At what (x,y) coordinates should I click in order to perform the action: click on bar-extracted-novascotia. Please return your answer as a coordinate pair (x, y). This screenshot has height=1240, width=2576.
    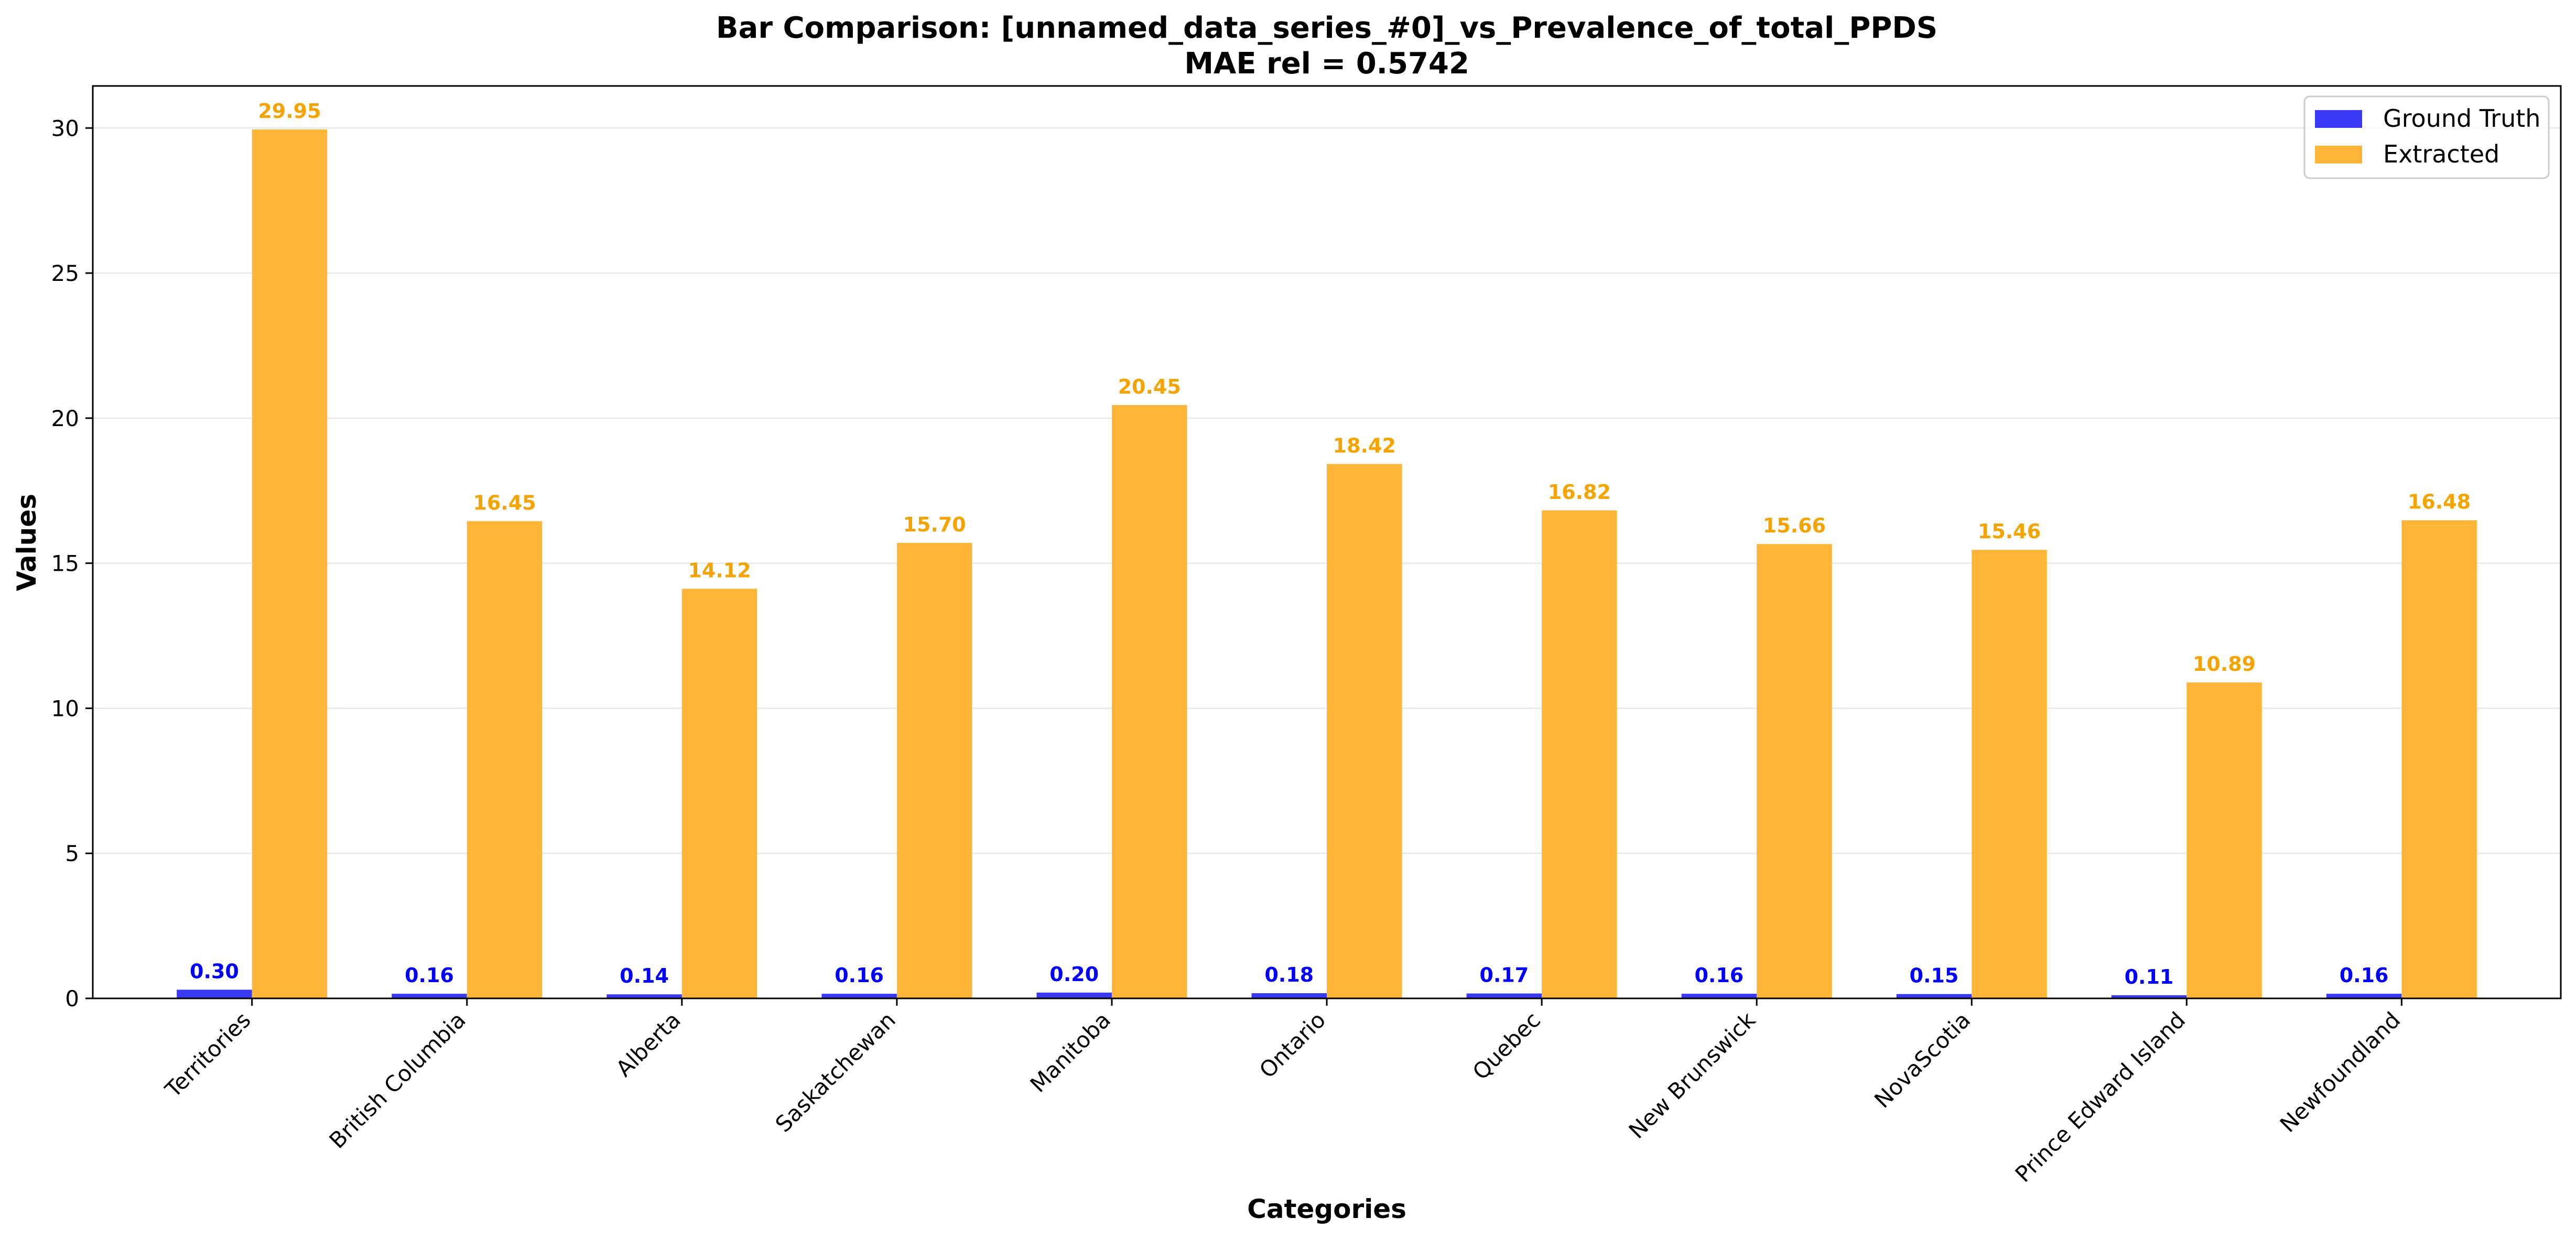
    Looking at the image, I should click on (2009, 774).